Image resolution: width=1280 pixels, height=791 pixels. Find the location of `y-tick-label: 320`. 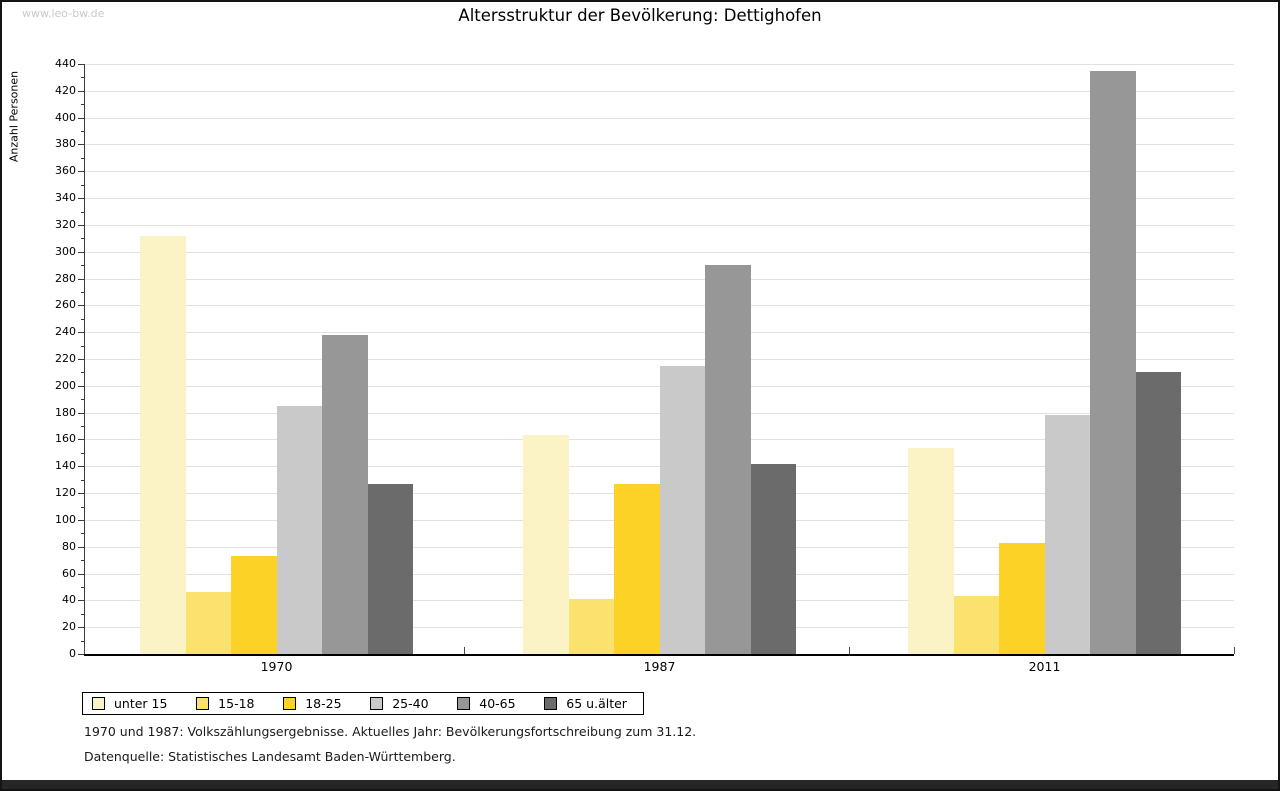

y-tick-label: 320 is located at coordinates (65, 224).